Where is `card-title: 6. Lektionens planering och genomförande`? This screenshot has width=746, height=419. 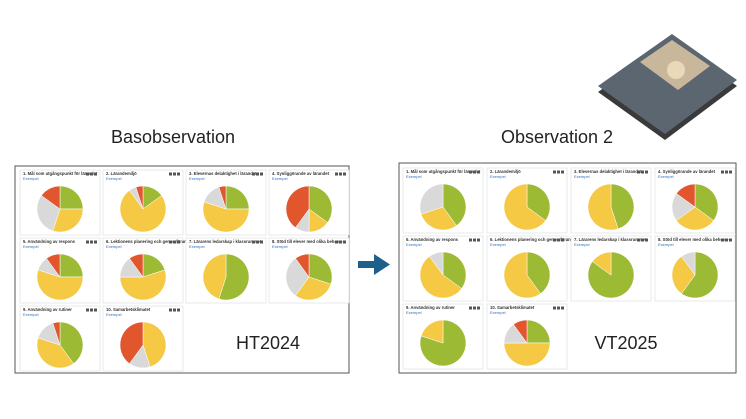
card-title: 6. Lektionens planering och genomförande is located at coordinates (149, 241).